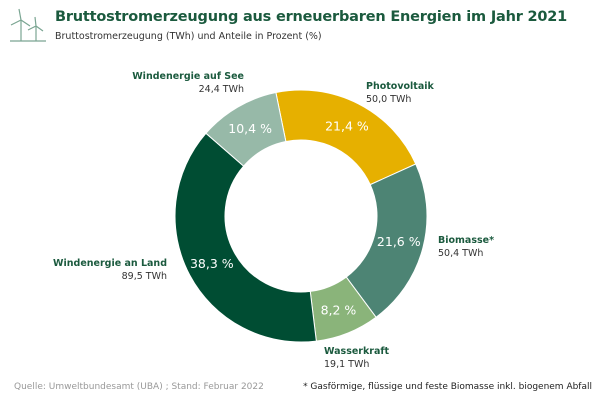 The image size is (600, 404). I want to click on percent-label: 21,4 %, so click(347, 126).